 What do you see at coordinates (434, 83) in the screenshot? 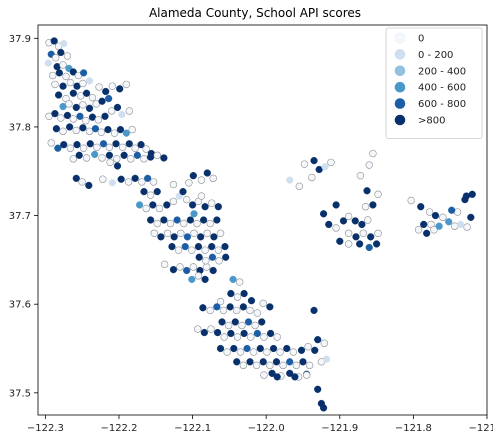
I see `legend: 0 0 - 200 200 - 400 400 - 600 600 - 800 >800` at bounding box center [434, 83].